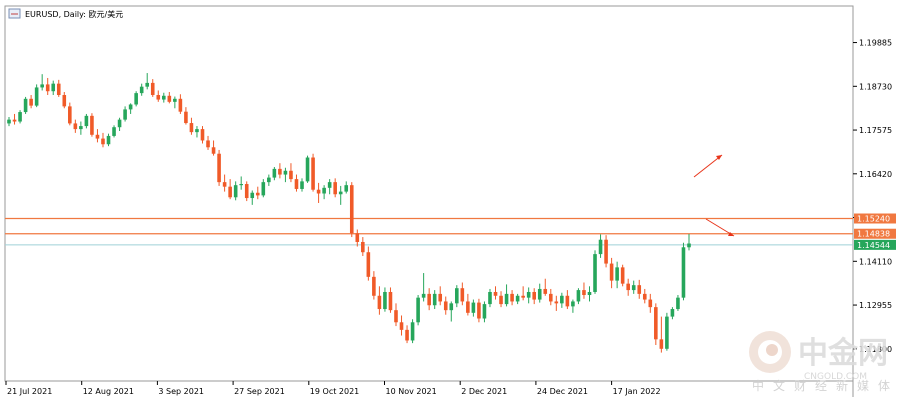 The width and height of the screenshot is (903, 403). What do you see at coordinates (873, 234) in the screenshot?
I see `level-price-label: 1.14838` at bounding box center [873, 234].